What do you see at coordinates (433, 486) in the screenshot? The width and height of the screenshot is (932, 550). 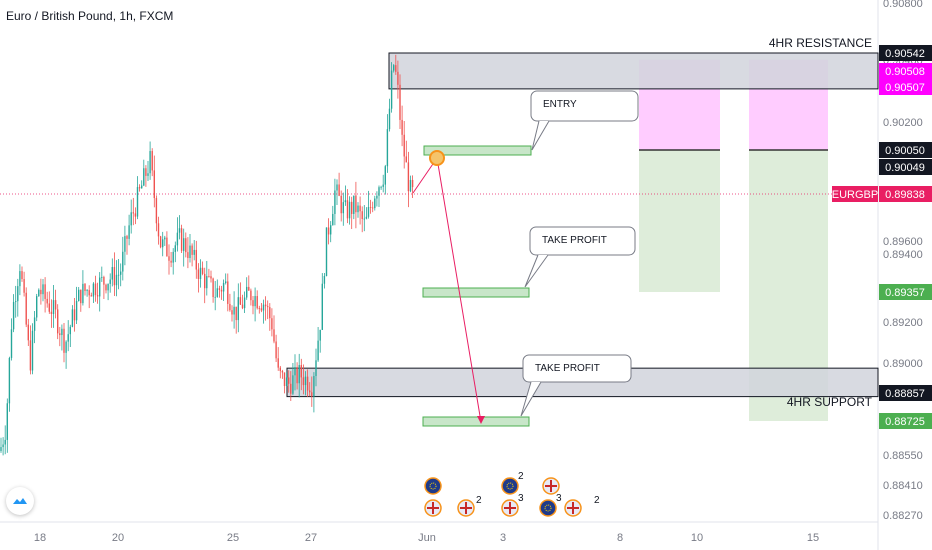 I see `eu-flag-icon` at bounding box center [433, 486].